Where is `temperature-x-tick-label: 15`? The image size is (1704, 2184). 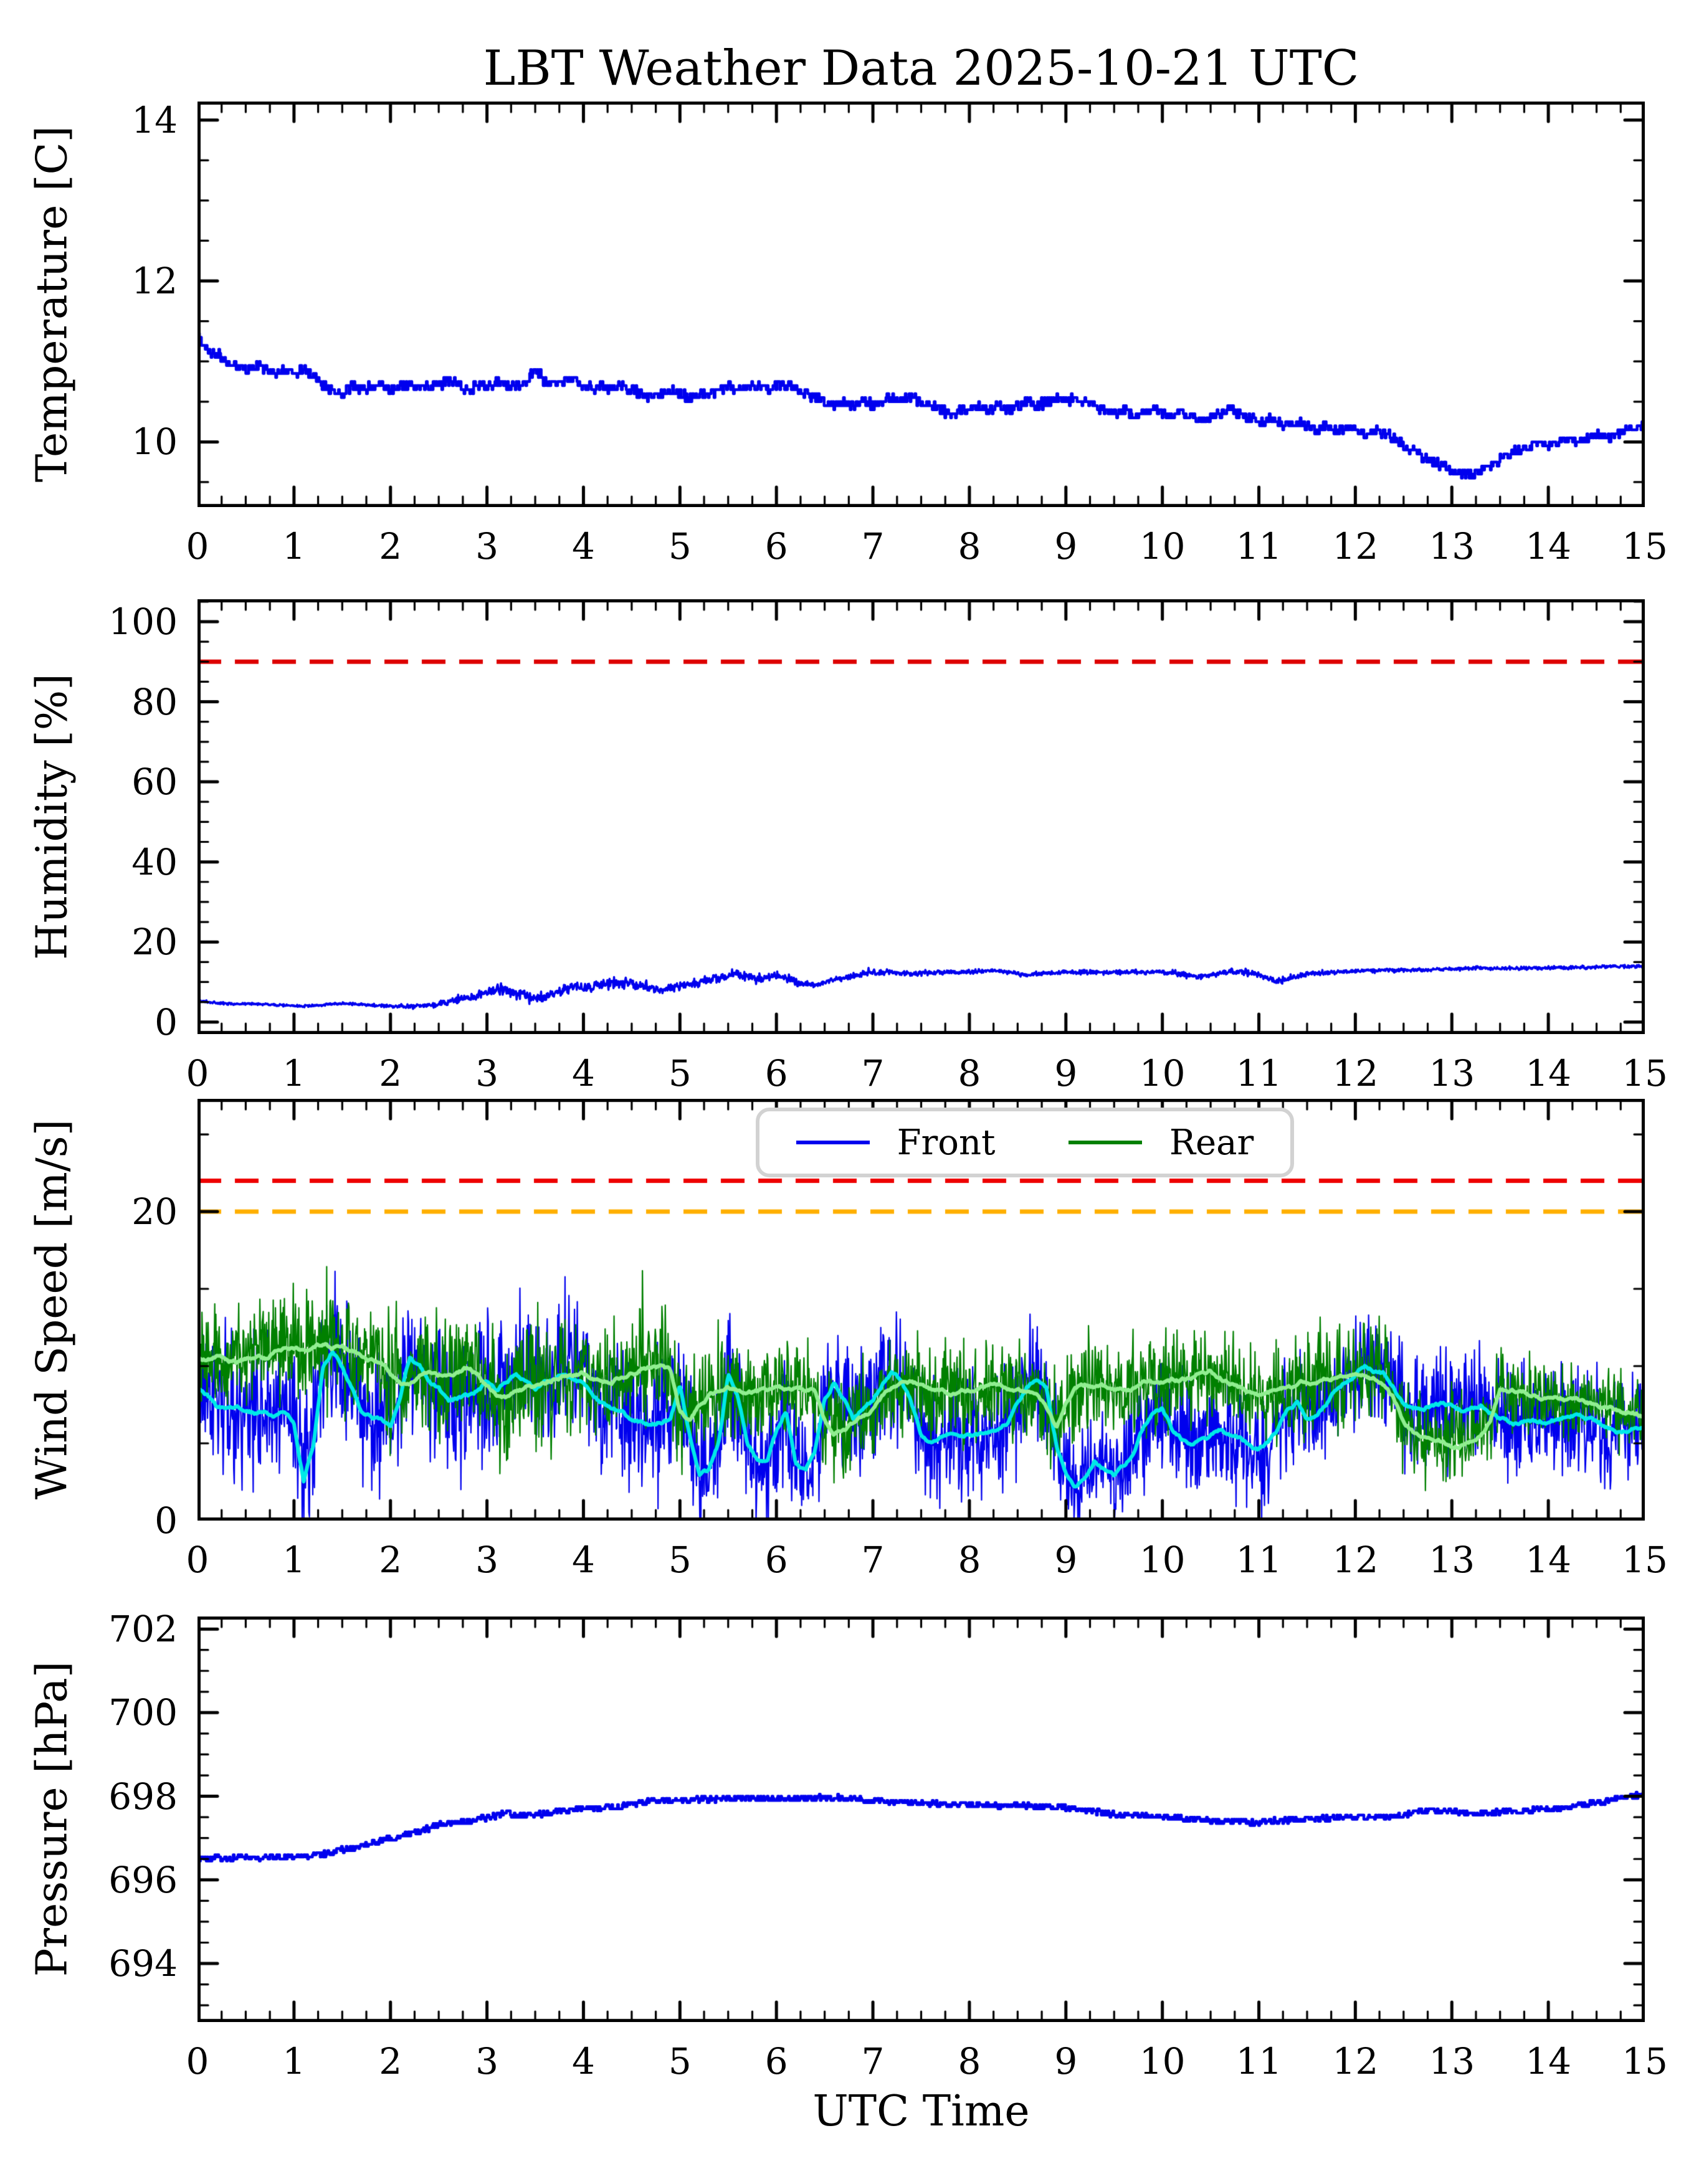
temperature-x-tick-label: 15 is located at coordinates (1645, 546).